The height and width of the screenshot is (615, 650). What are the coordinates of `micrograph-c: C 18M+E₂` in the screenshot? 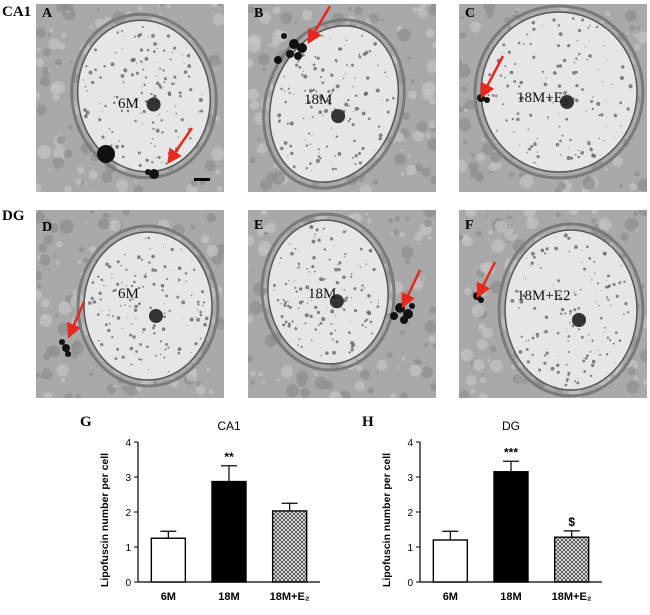 It's located at (553, 98).